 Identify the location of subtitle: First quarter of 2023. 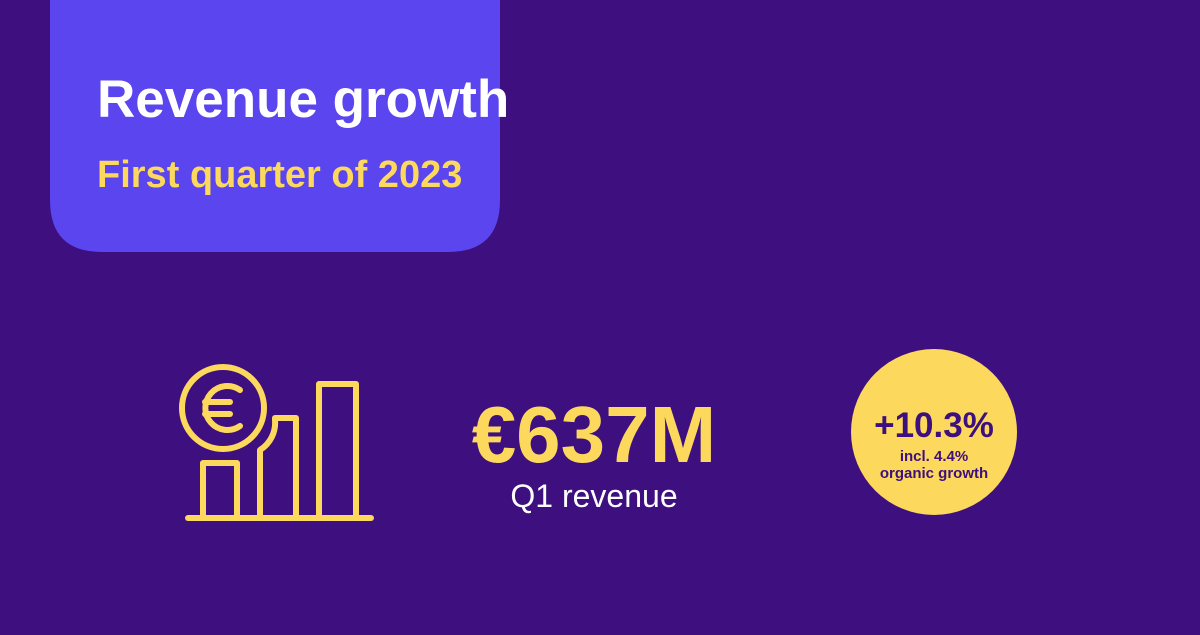
(279, 175).